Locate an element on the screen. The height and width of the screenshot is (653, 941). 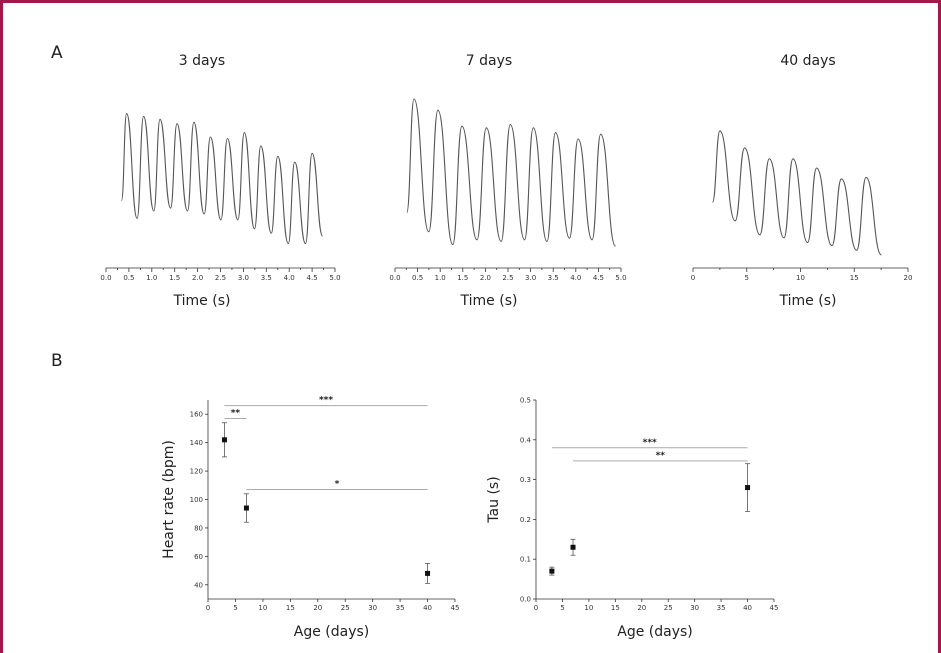
y-axis-label: Tau (s) is located at coordinates (494, 499).